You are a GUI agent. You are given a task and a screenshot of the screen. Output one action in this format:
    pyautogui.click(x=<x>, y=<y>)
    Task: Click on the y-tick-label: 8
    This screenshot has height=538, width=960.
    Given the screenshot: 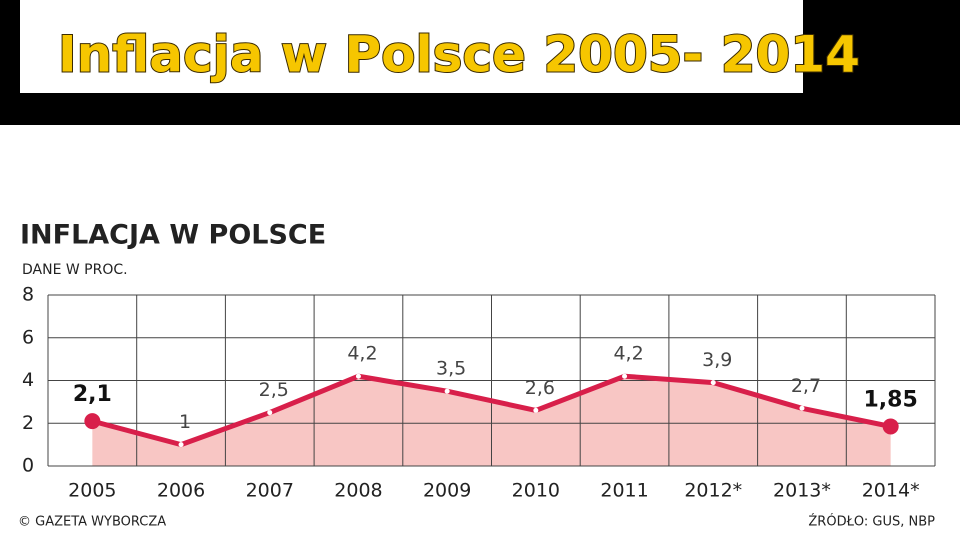 What is the action you would take?
    pyautogui.click(x=28, y=295)
    